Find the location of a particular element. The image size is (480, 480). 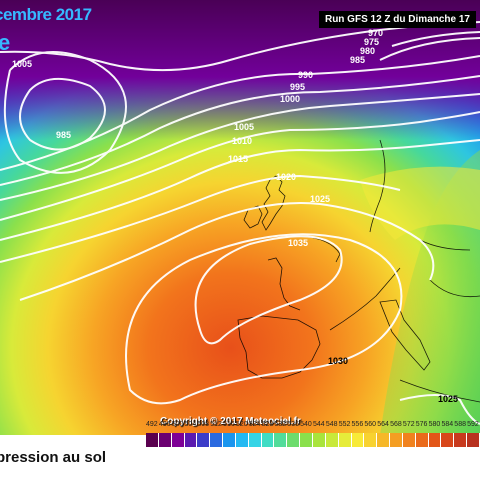

legend-value: 560 is located at coordinates (370, 424).